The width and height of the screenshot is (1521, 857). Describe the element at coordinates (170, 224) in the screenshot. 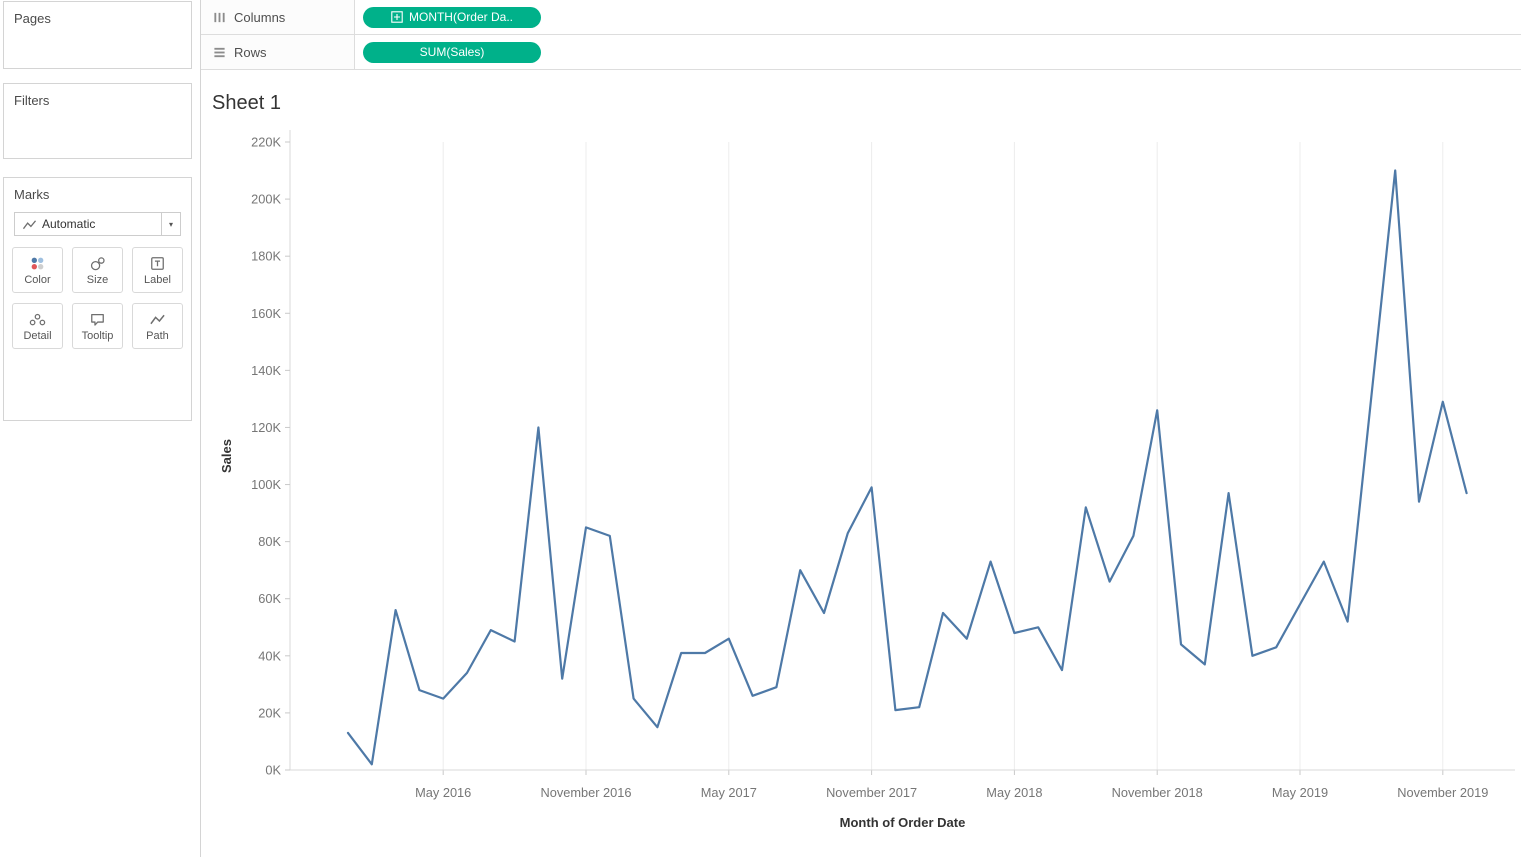

I see `mark-type-dropdown-arrow-icon: ▾` at that location.